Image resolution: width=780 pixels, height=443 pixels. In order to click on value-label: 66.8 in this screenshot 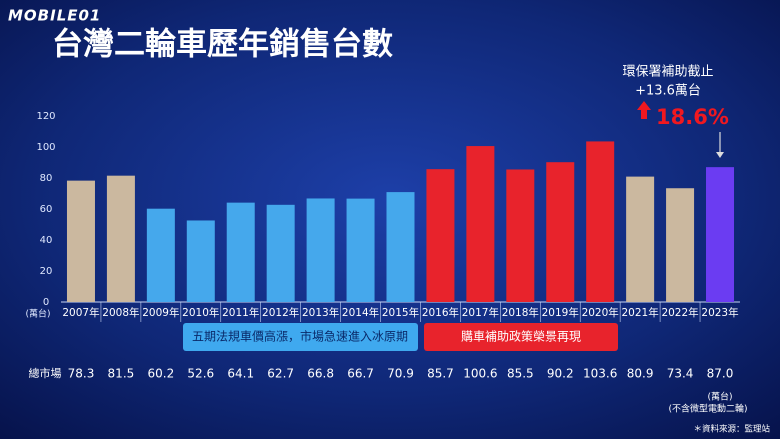, I will do `click(320, 374)`.